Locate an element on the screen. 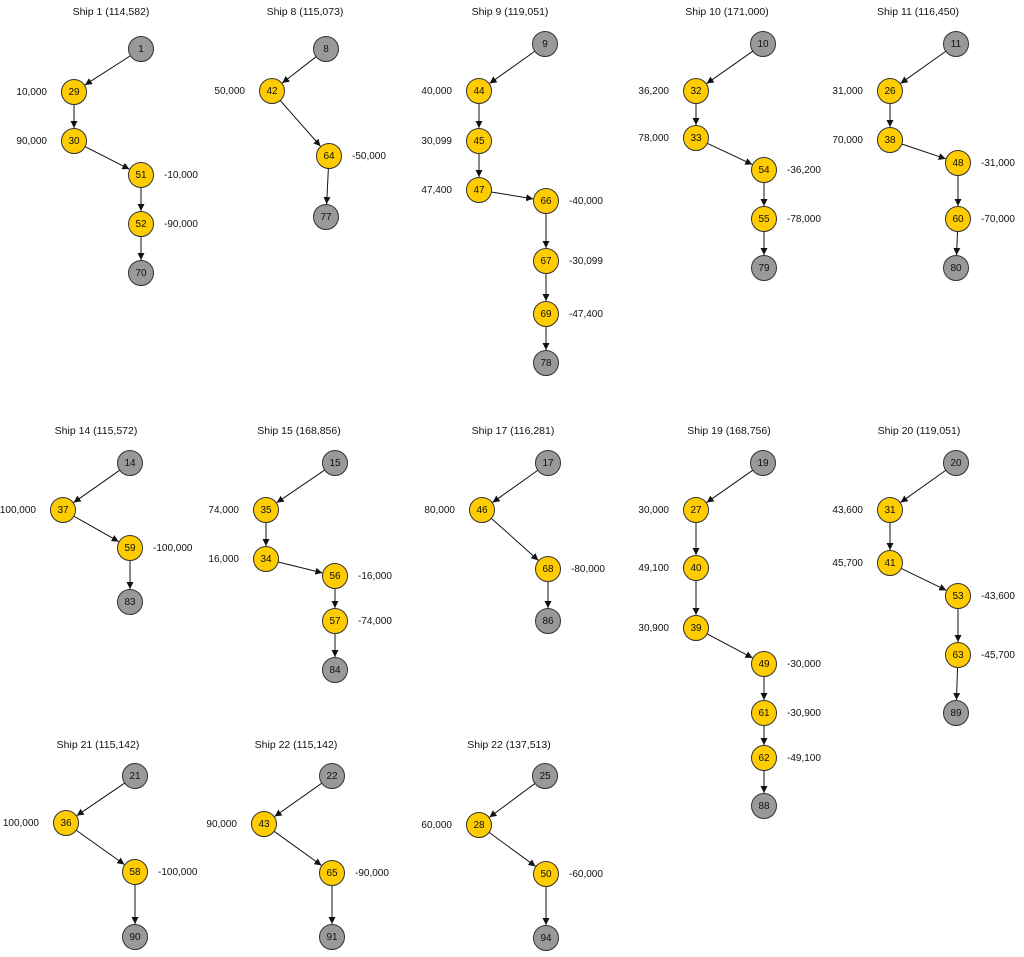 This screenshot has width=1024, height=957. node-label-37: 37 is located at coordinates (63, 510).